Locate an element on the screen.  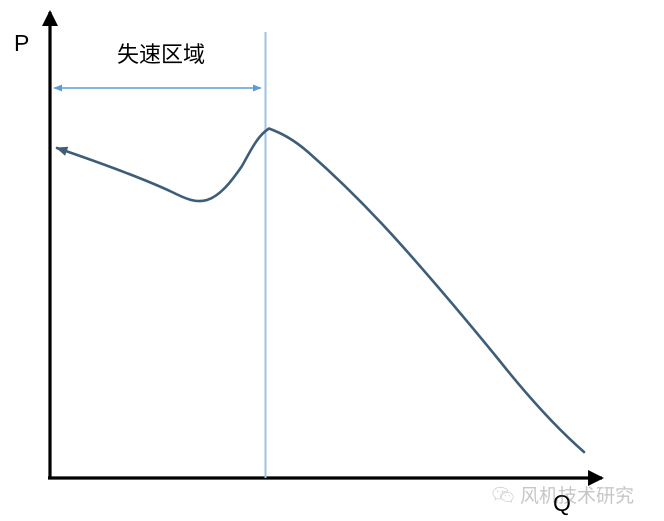
y-axis-label: P is located at coordinates (22, 43).